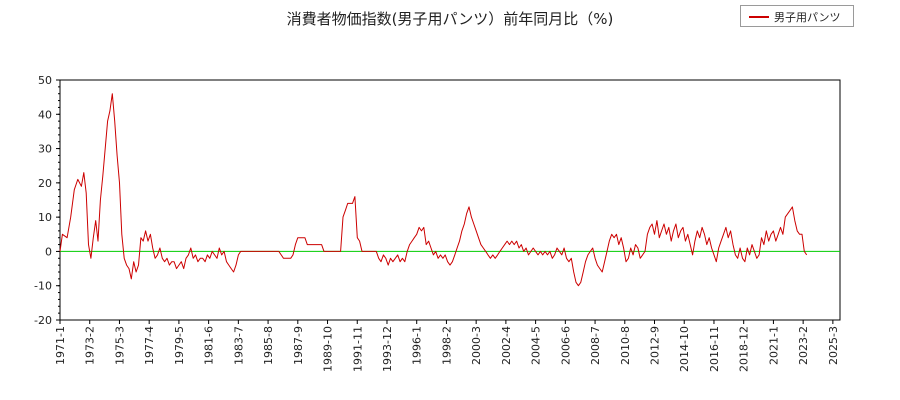 Image resolution: width=900 pixels, height=400 pixels. I want to click on x-tick-label: 2008-7, so click(595, 345).